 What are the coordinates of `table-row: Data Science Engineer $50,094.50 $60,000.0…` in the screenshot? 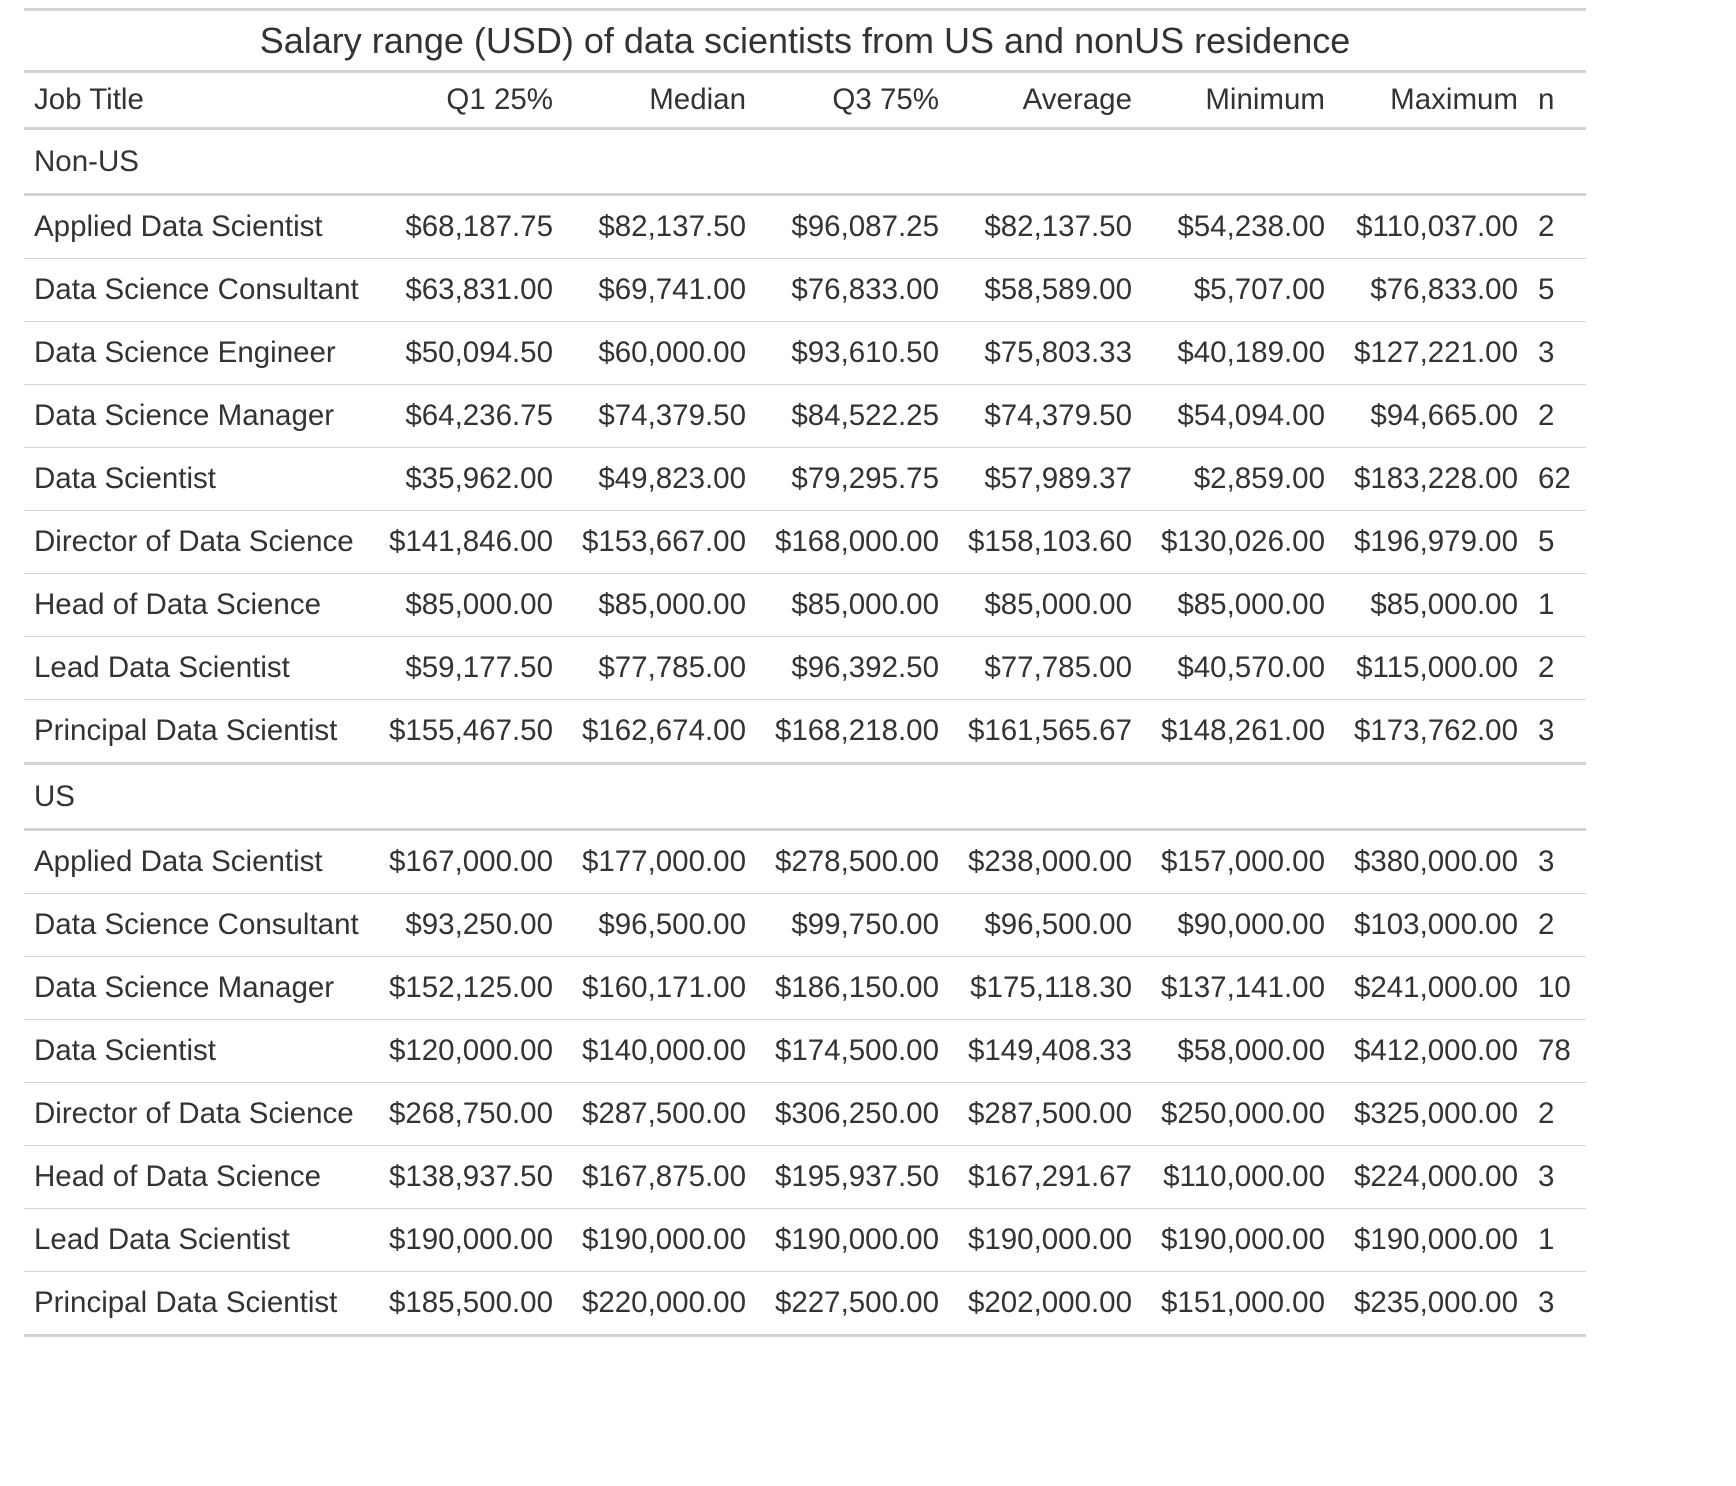 It's located at (805, 353).